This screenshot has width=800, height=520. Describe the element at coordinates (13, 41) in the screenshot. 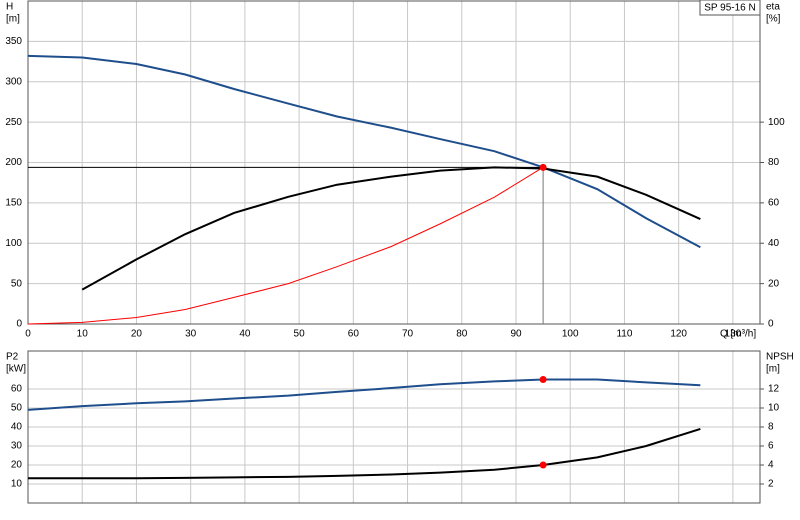

I see `y-tick-label: 350` at that location.